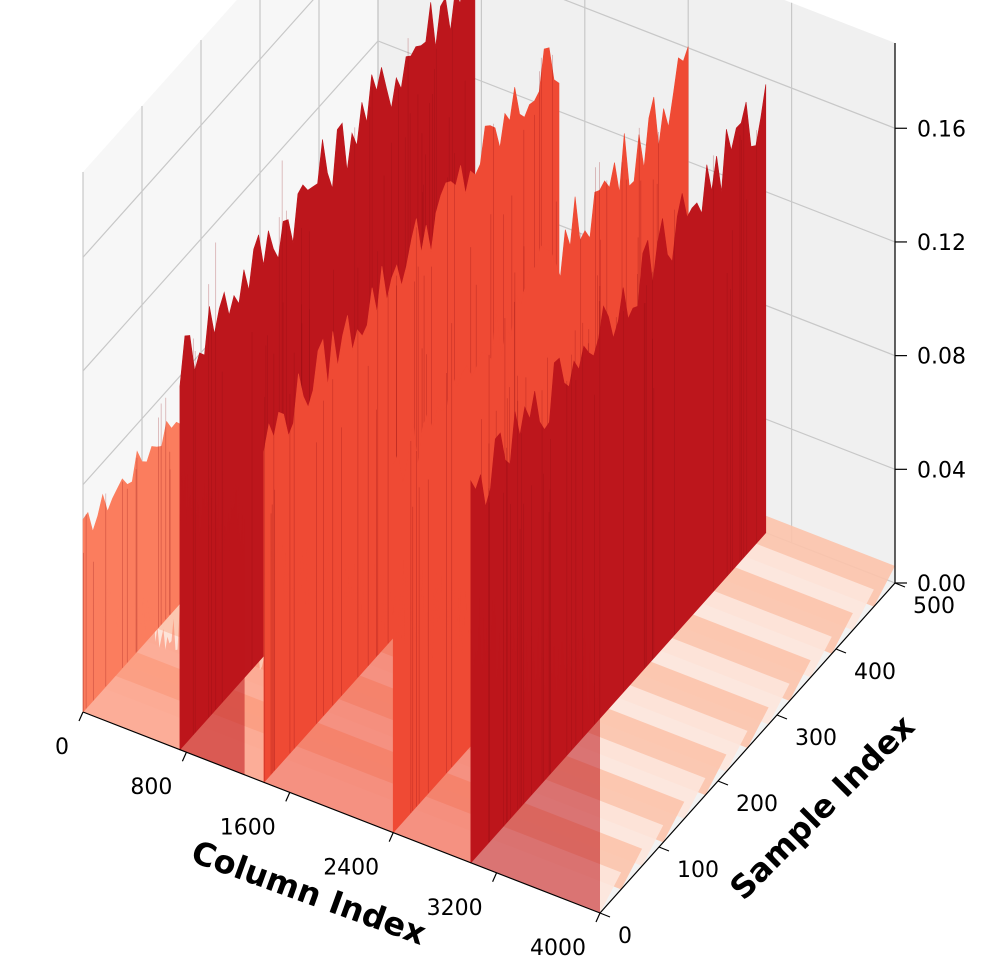 The image size is (997, 971). I want to click on y-tick-label: 300, so click(816, 738).